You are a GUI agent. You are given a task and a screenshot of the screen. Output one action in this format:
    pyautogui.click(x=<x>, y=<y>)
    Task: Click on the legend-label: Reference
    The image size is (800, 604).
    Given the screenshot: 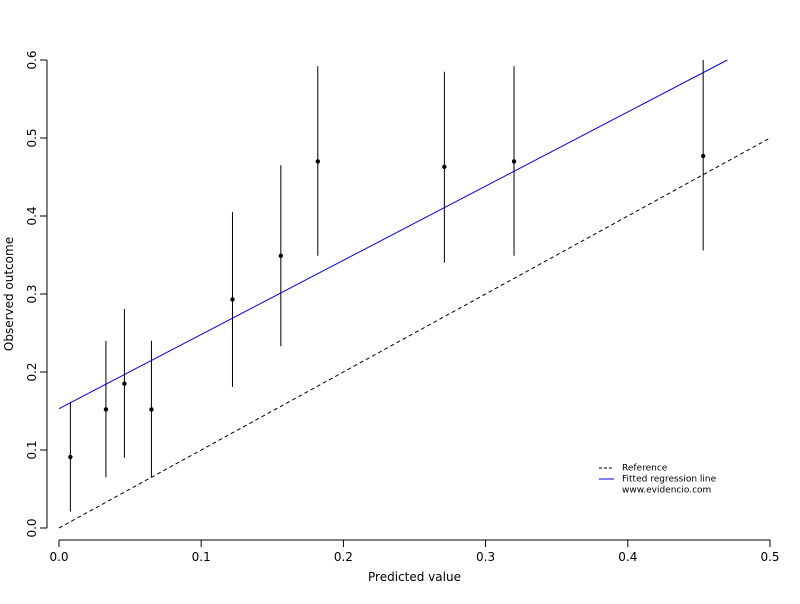 What is the action you would take?
    pyautogui.click(x=645, y=469)
    